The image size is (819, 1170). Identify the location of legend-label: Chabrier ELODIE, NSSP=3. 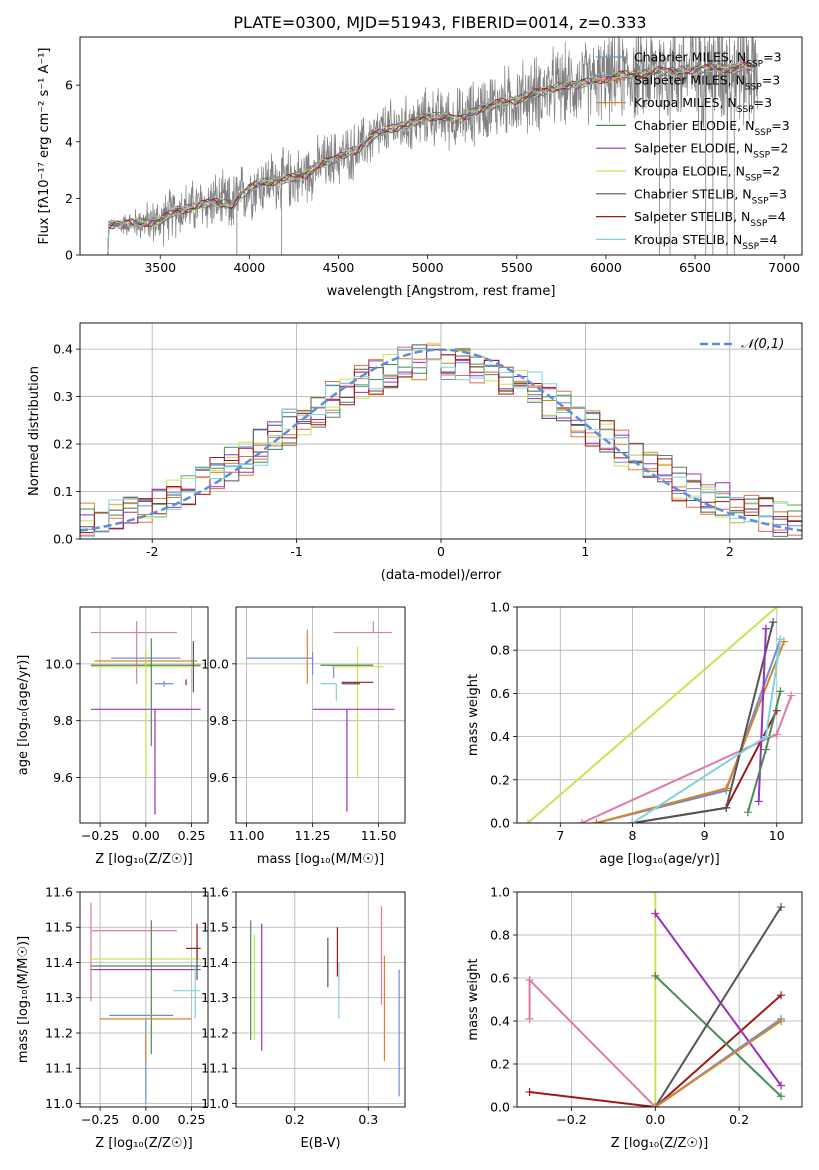
(712, 128).